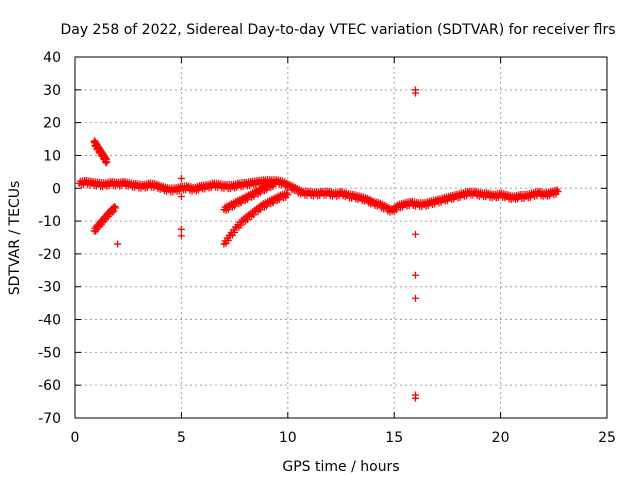 The width and height of the screenshot is (640, 480). What do you see at coordinates (56, 189) in the screenshot?
I see `y-tick-label: 0` at bounding box center [56, 189].